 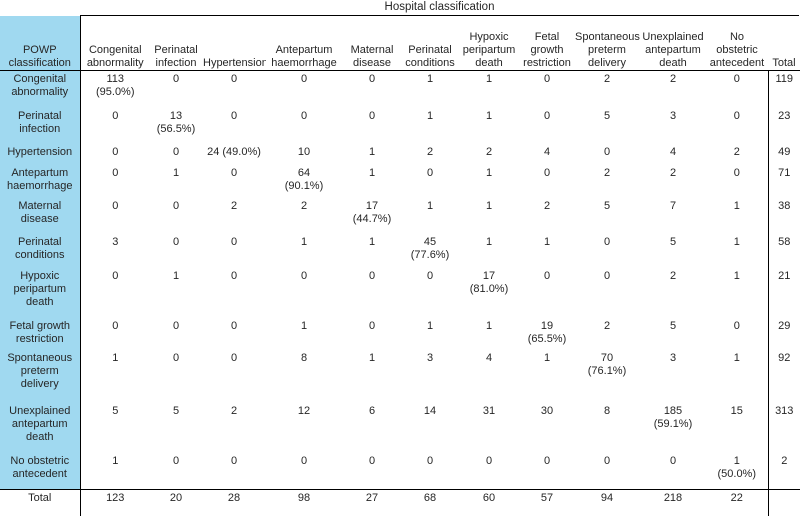 I want to click on cell: 19 (65.5%), so click(x=547, y=332).